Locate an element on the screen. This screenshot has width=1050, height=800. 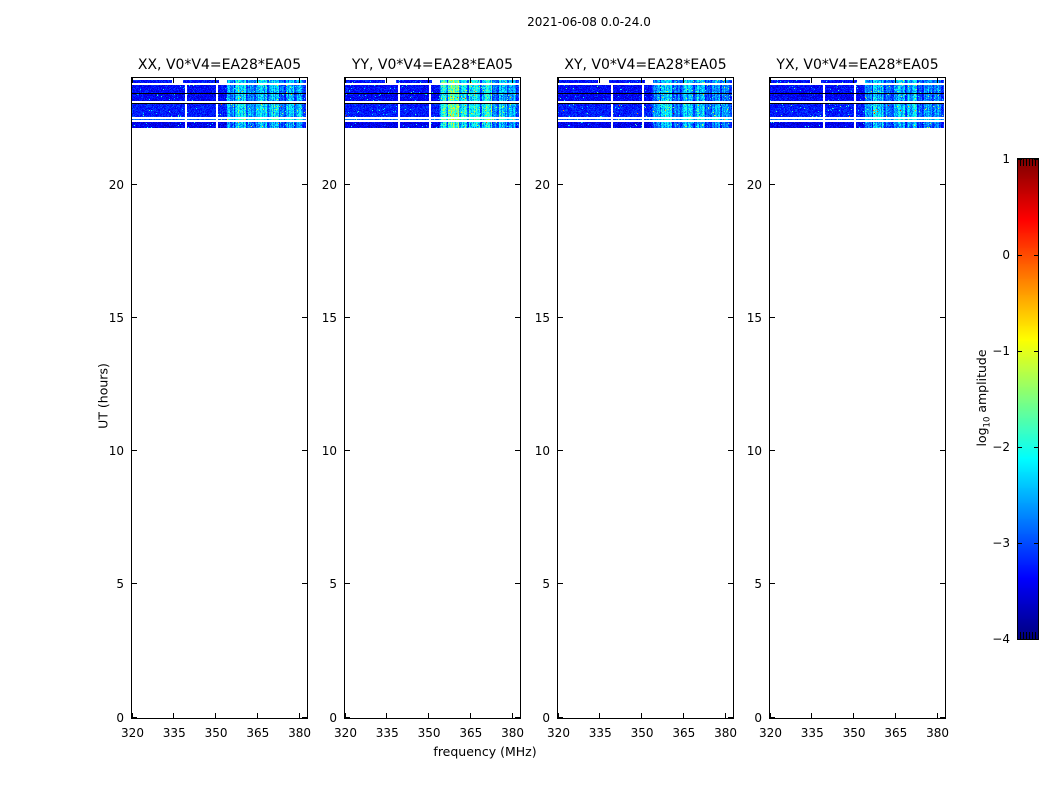
panel-title-yy: YY, V0*V4=EA28*EA05 is located at coordinates (432, 65).